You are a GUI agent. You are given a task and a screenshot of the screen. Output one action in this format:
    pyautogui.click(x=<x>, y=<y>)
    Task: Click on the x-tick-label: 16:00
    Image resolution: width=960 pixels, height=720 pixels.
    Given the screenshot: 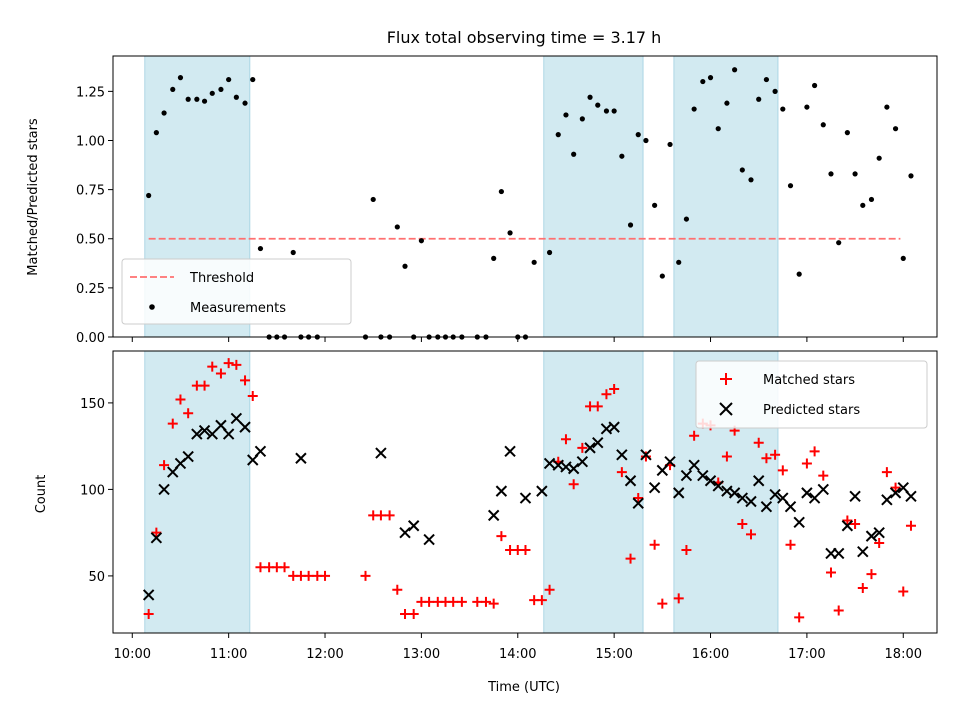 What is the action you would take?
    pyautogui.click(x=710, y=654)
    